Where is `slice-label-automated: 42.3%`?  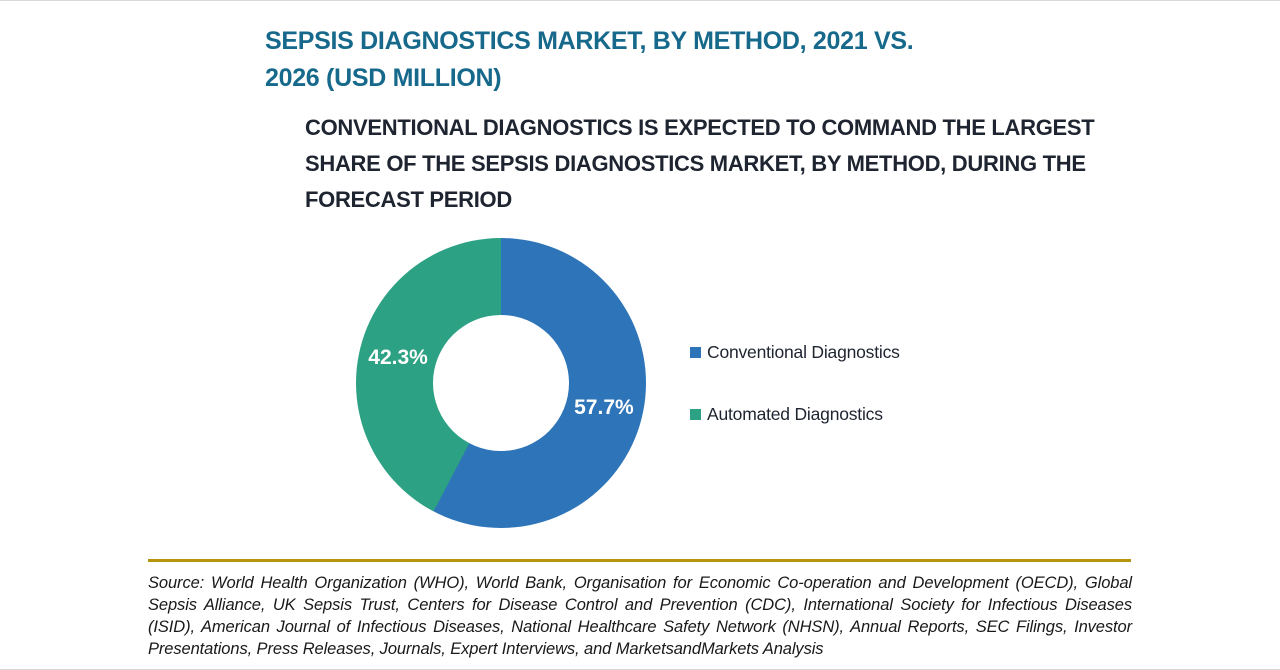
slice-label-automated: 42.3% is located at coordinates (398, 357).